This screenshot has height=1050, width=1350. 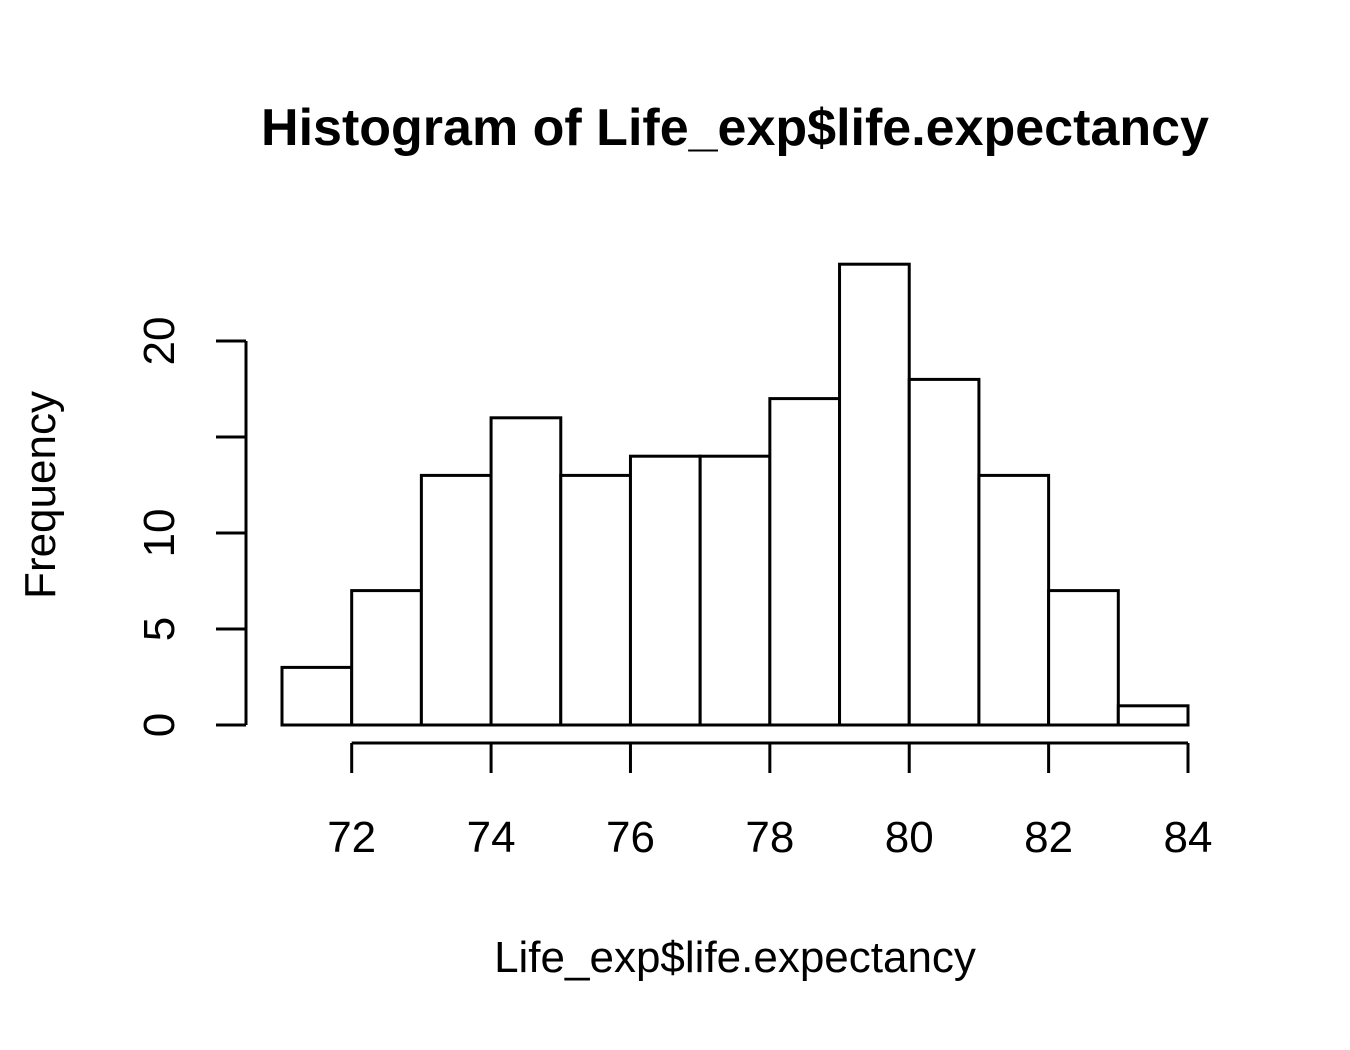 What do you see at coordinates (491, 837) in the screenshot?
I see `x-tick-label-74: 74` at bounding box center [491, 837].